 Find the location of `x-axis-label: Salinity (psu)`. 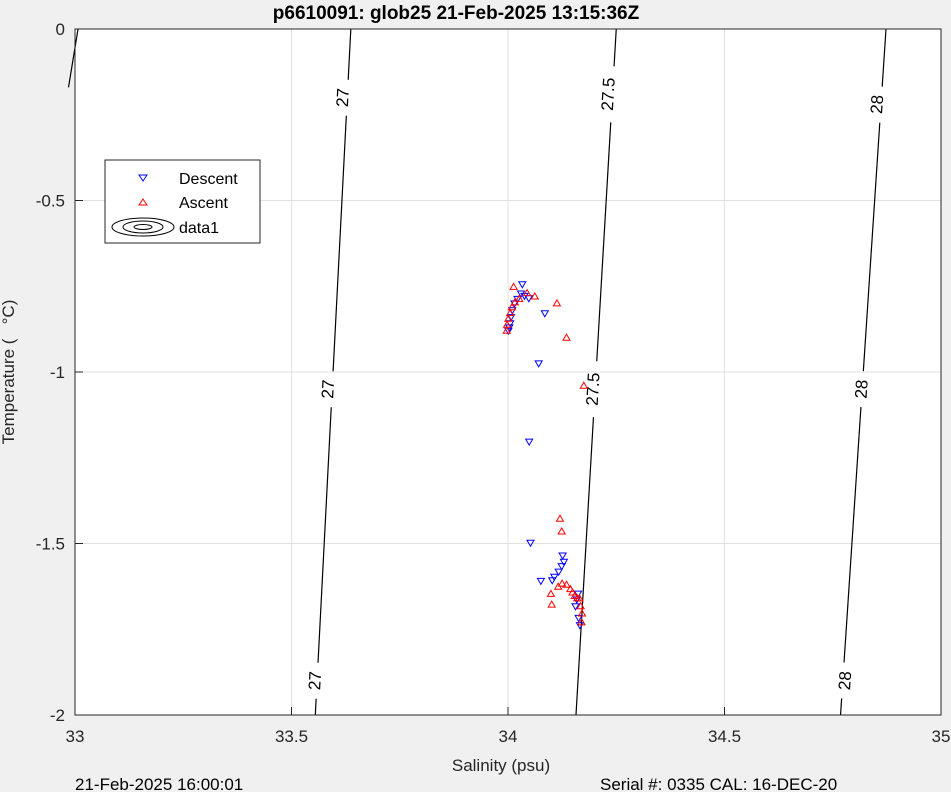

x-axis-label: Salinity (psu) is located at coordinates (501, 765).